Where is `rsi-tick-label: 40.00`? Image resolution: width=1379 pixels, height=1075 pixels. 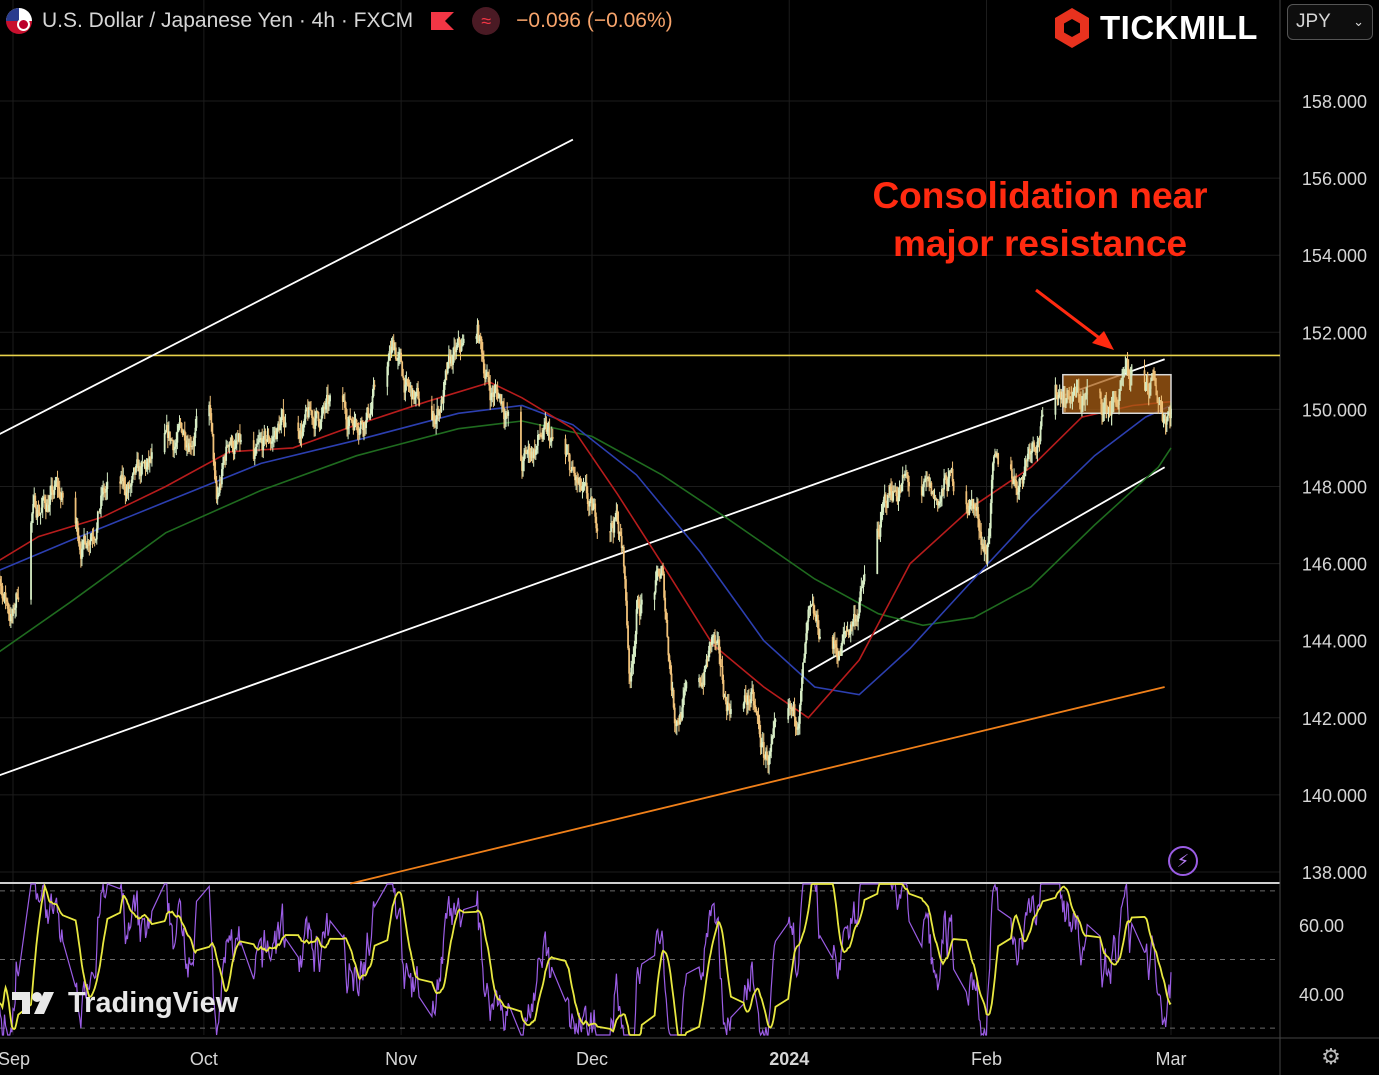 rsi-tick-label: 40.00 is located at coordinates (1321, 995).